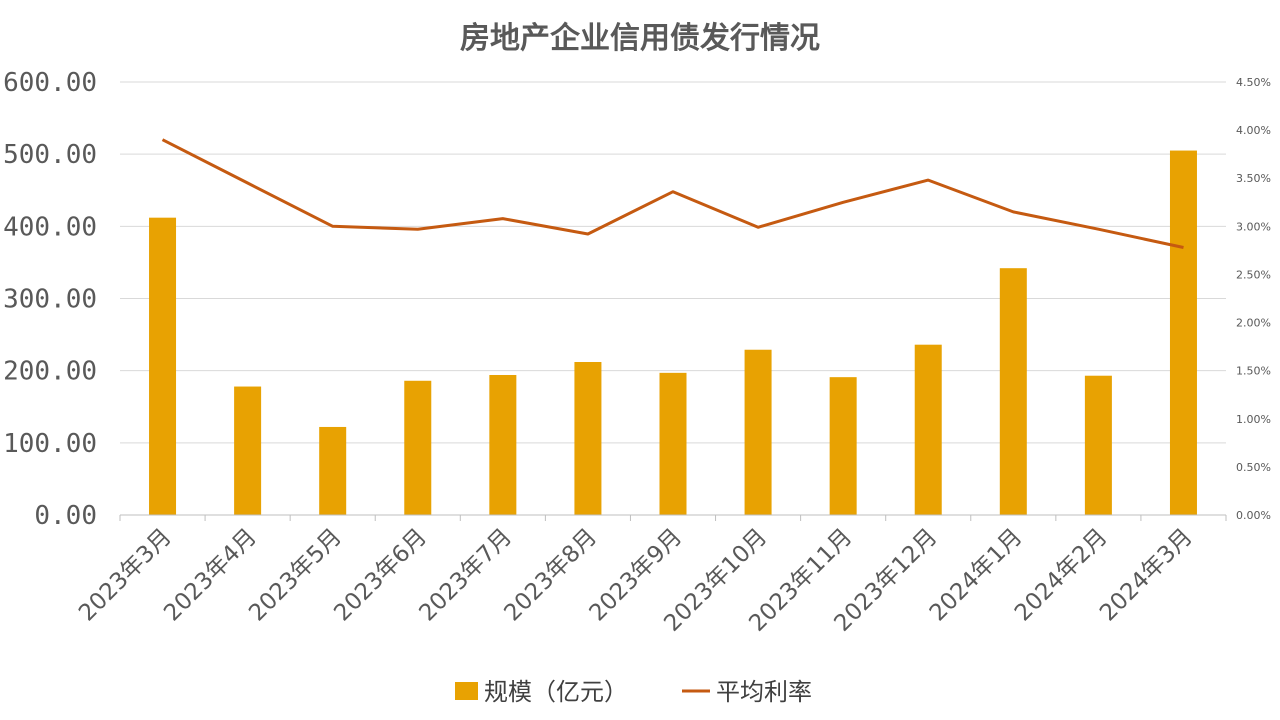 Image resolution: width=1280 pixels, height=720 pixels. Describe the element at coordinates (50, 444) in the screenshot. I see `y-left-tick-label: 100.00` at that location.